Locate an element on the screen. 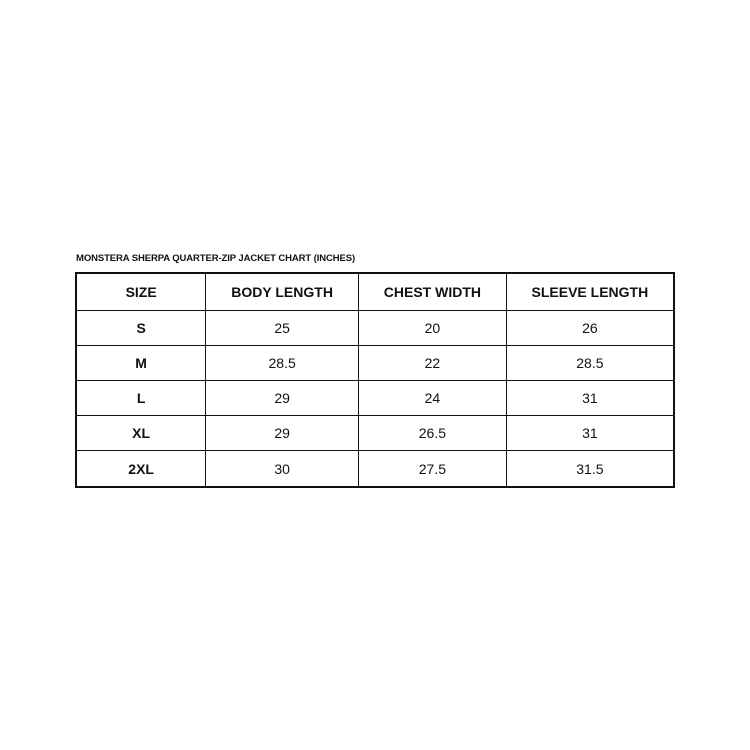 The height and width of the screenshot is (750, 750). cell-body-length: 25 is located at coordinates (282, 328).